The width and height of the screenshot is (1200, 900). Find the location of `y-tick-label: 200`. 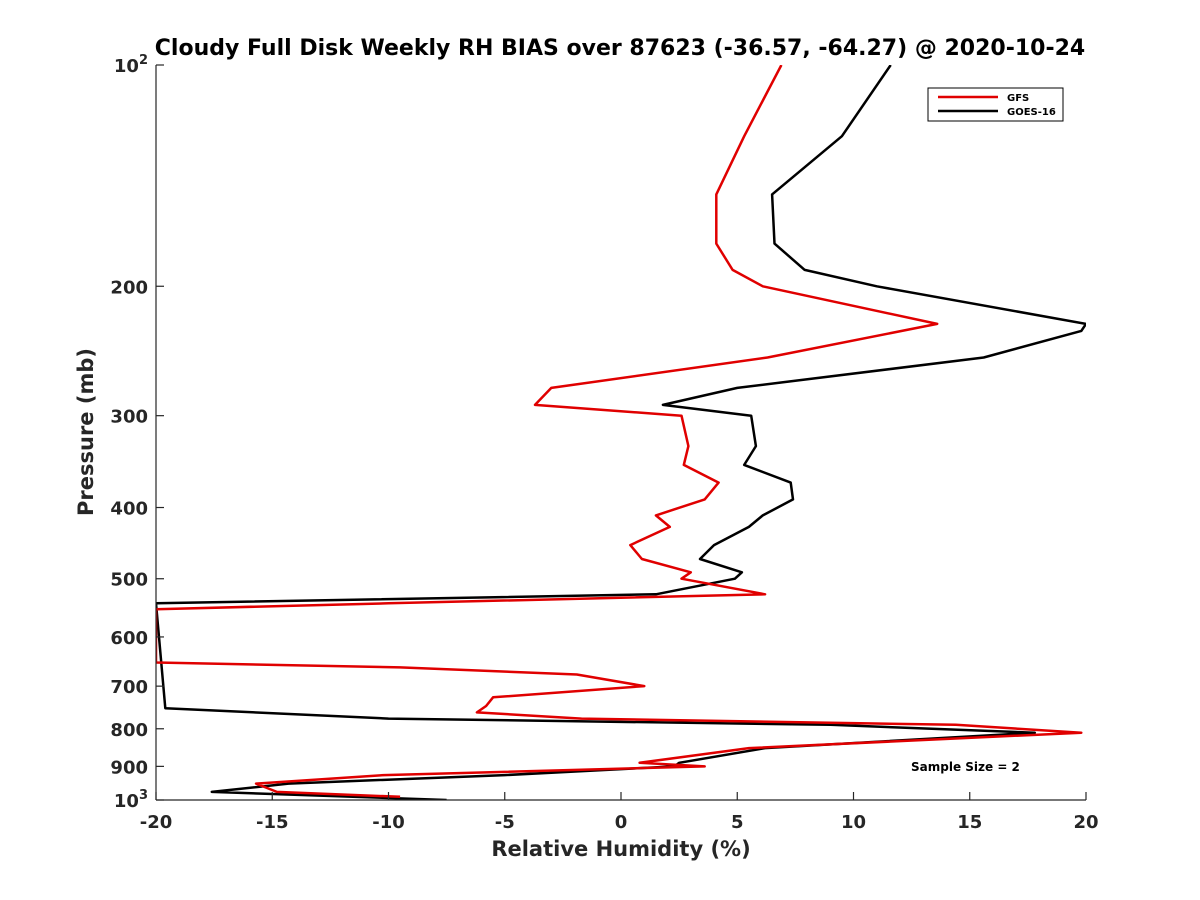

y-tick-label: 200 is located at coordinates (129, 287).